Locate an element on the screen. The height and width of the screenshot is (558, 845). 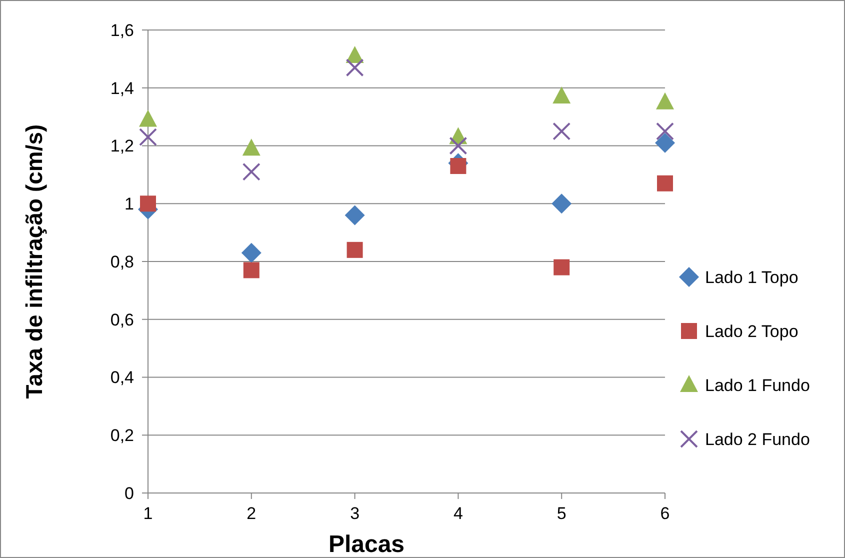
y-axis-title: Taxa de infiltração (cm/s) is located at coordinates (34, 261).